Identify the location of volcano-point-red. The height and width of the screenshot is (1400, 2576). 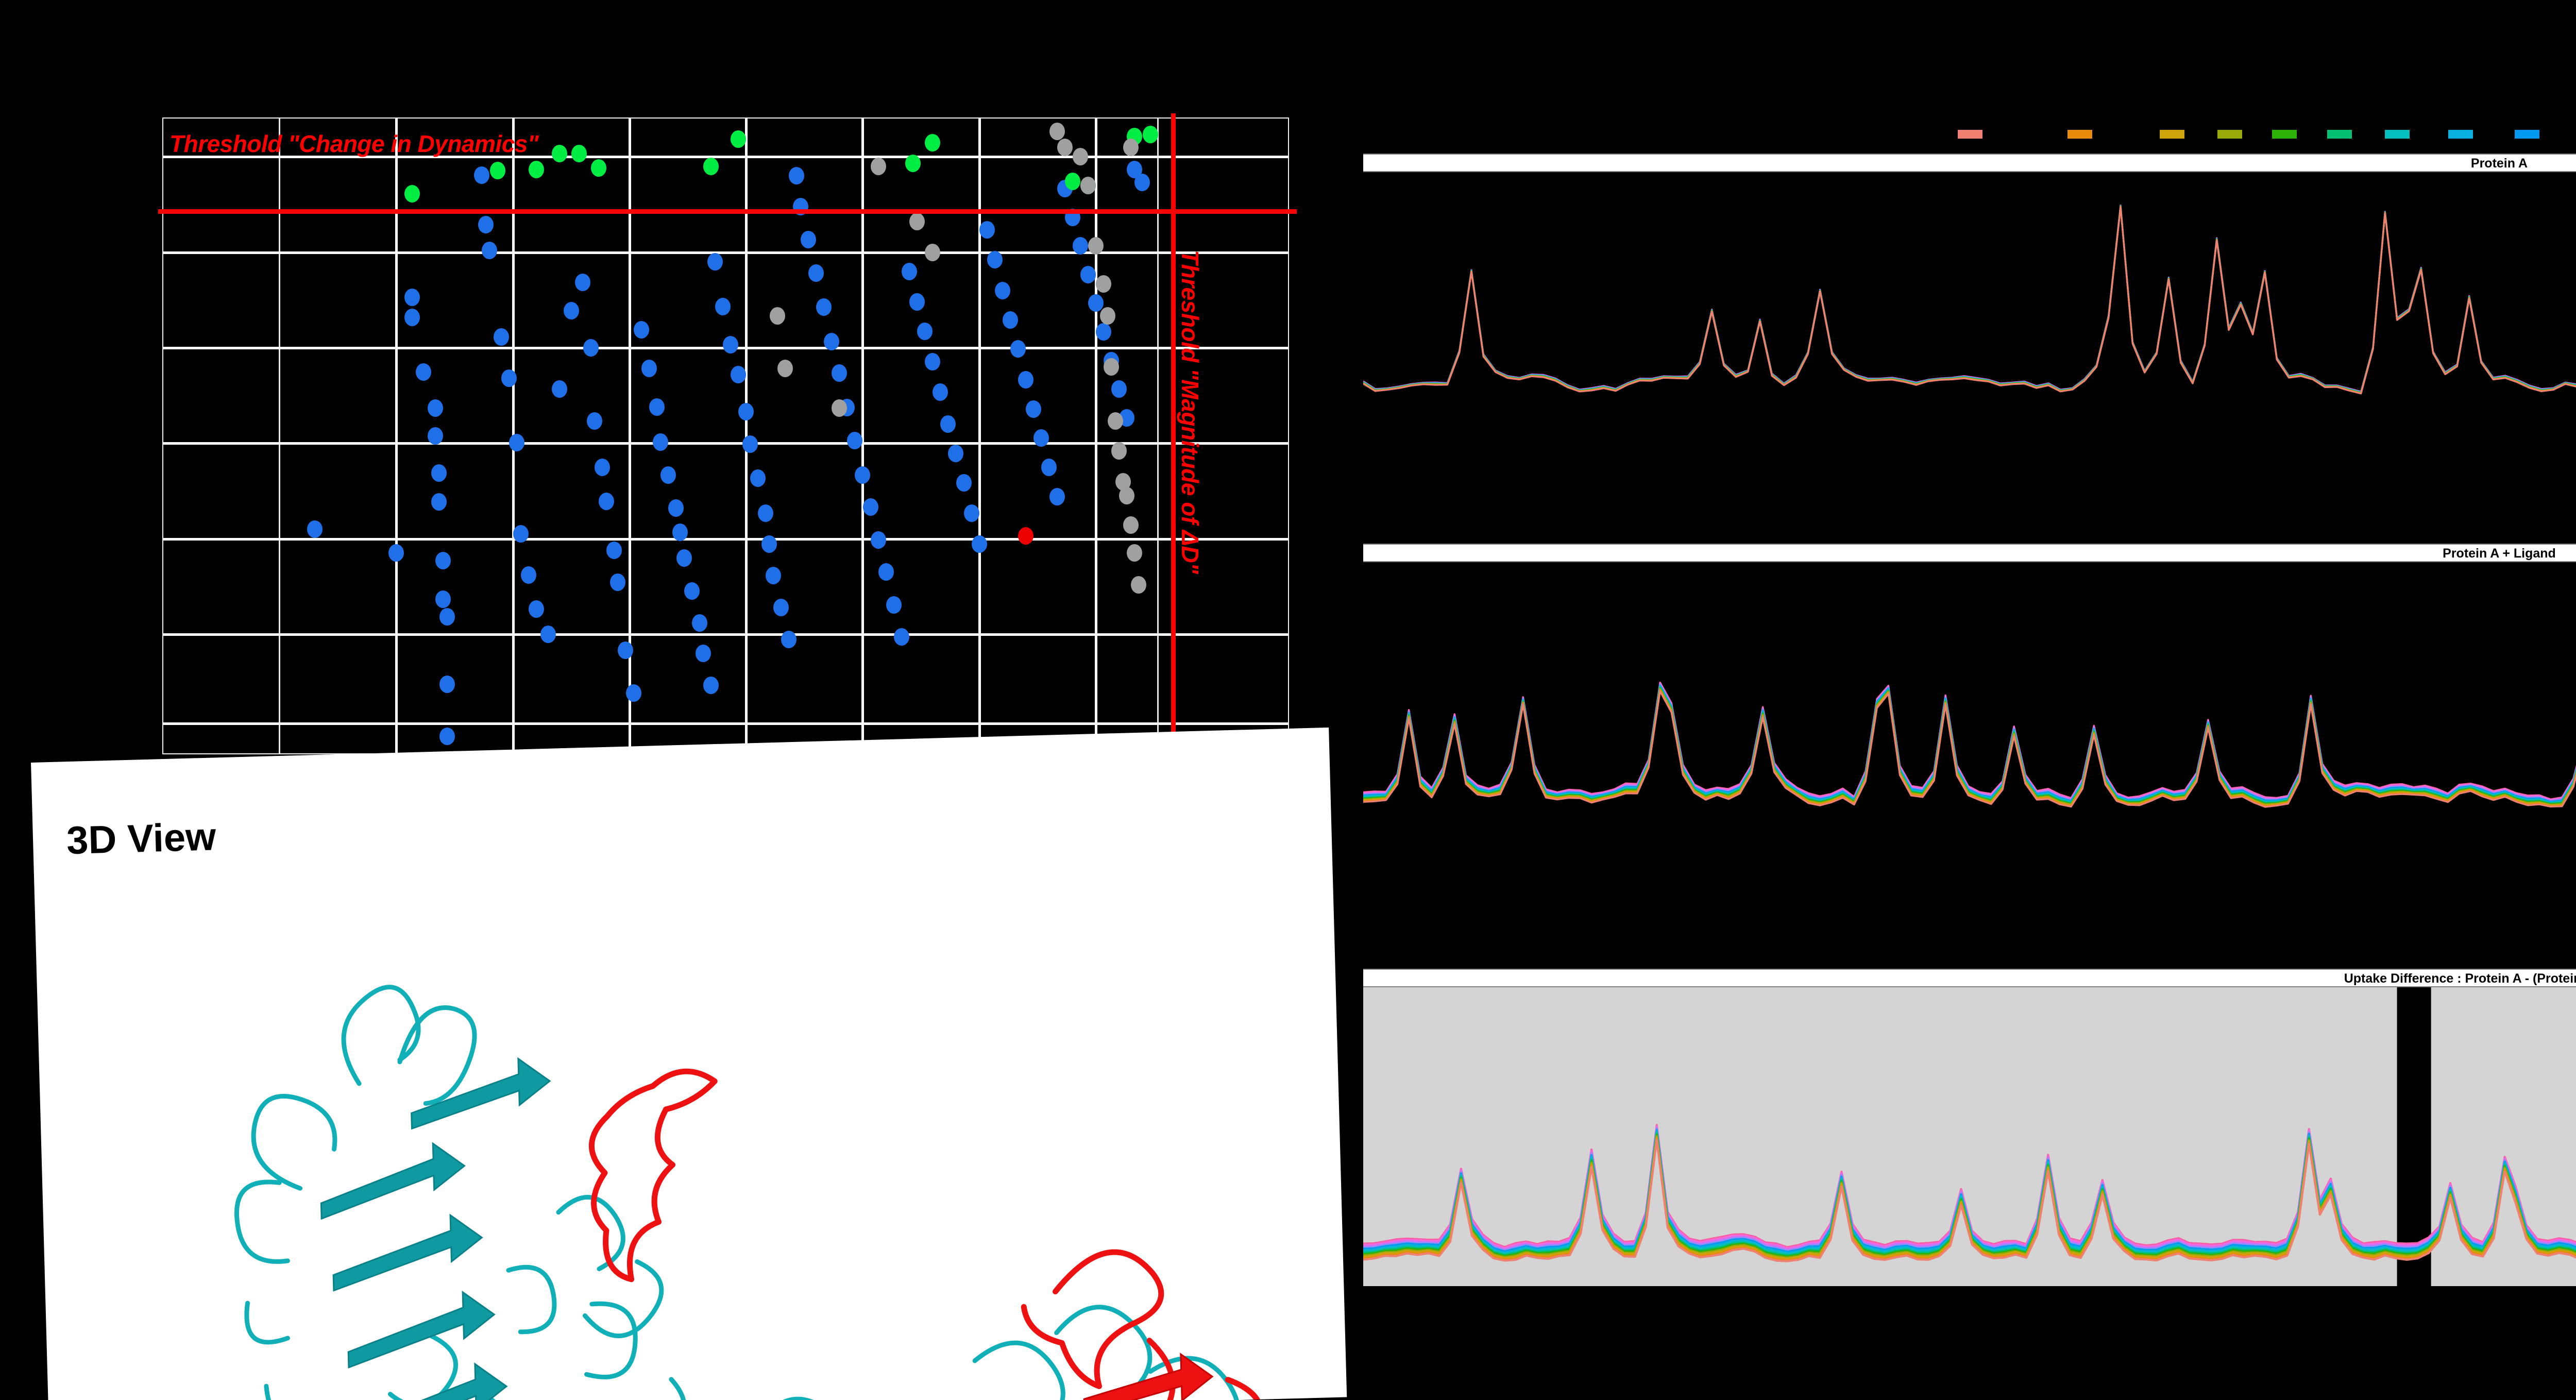
(1026, 536).